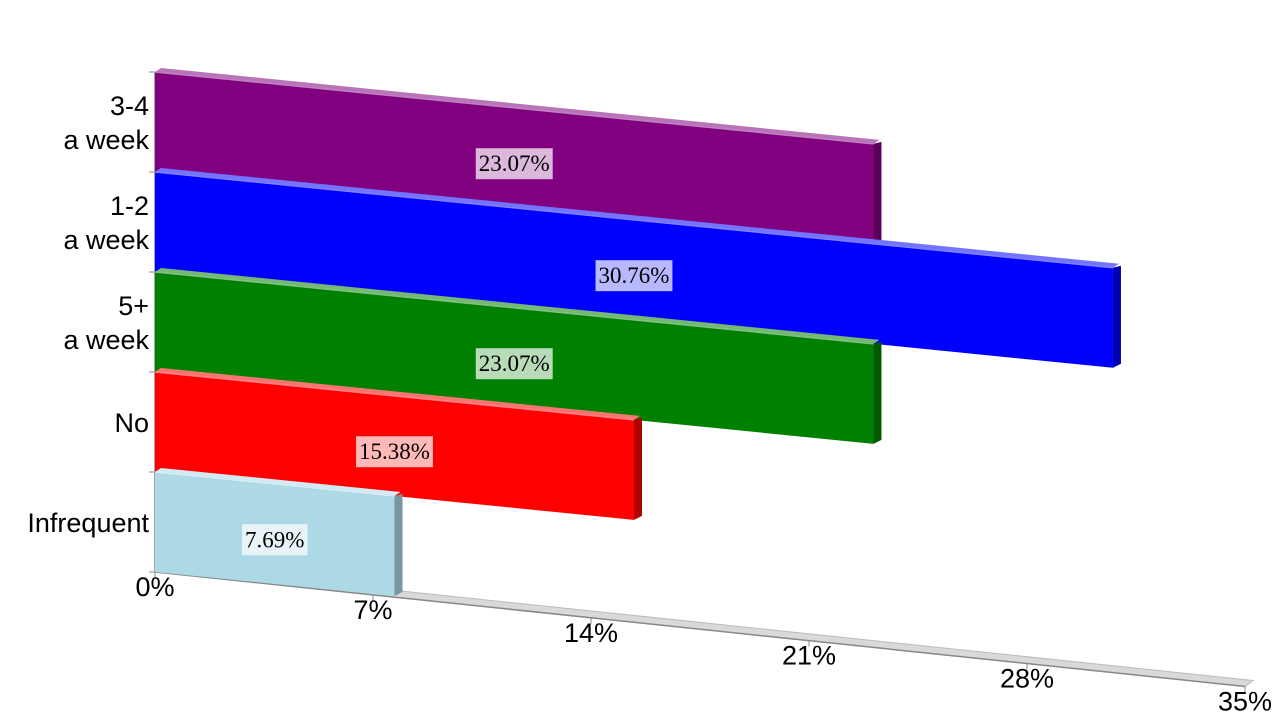 This screenshot has height=720, width=1280. Describe the element at coordinates (88, 523) in the screenshot. I see `y-tick-label: Infrequent` at that location.